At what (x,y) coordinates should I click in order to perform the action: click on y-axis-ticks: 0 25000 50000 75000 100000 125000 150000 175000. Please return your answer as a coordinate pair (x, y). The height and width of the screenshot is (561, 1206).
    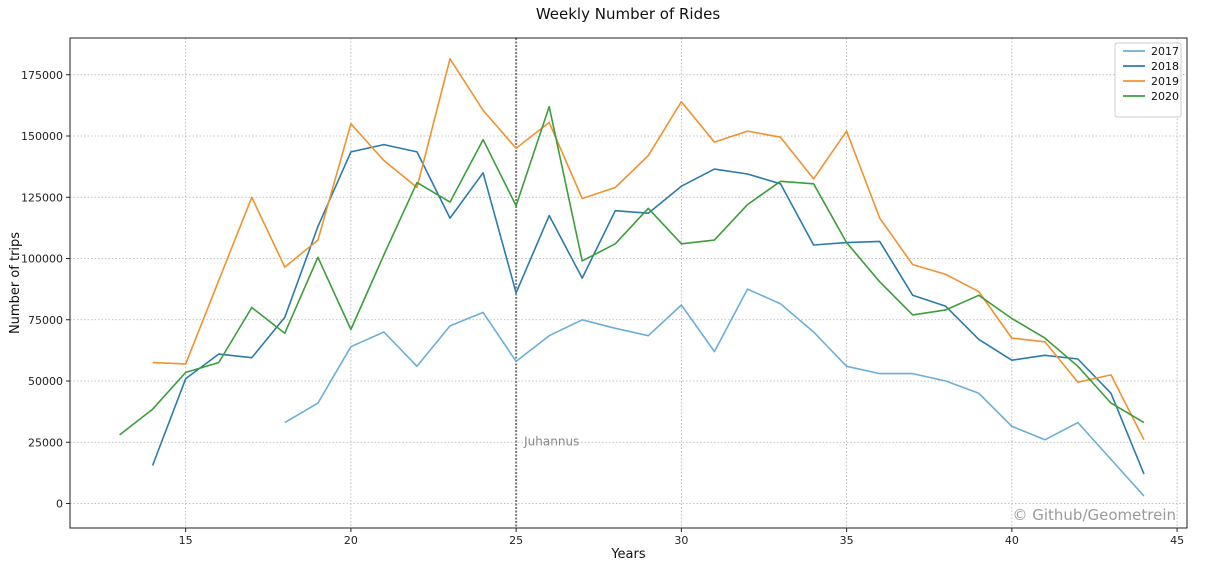
    Looking at the image, I should click on (45, 290).